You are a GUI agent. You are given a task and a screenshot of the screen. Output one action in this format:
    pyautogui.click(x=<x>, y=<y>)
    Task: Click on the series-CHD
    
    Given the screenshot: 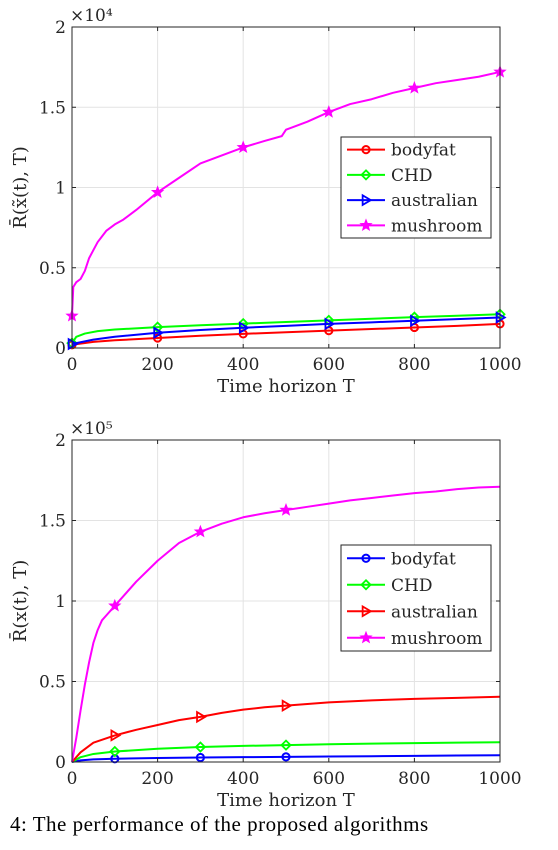 What is the action you would take?
    pyautogui.click(x=286, y=751)
    